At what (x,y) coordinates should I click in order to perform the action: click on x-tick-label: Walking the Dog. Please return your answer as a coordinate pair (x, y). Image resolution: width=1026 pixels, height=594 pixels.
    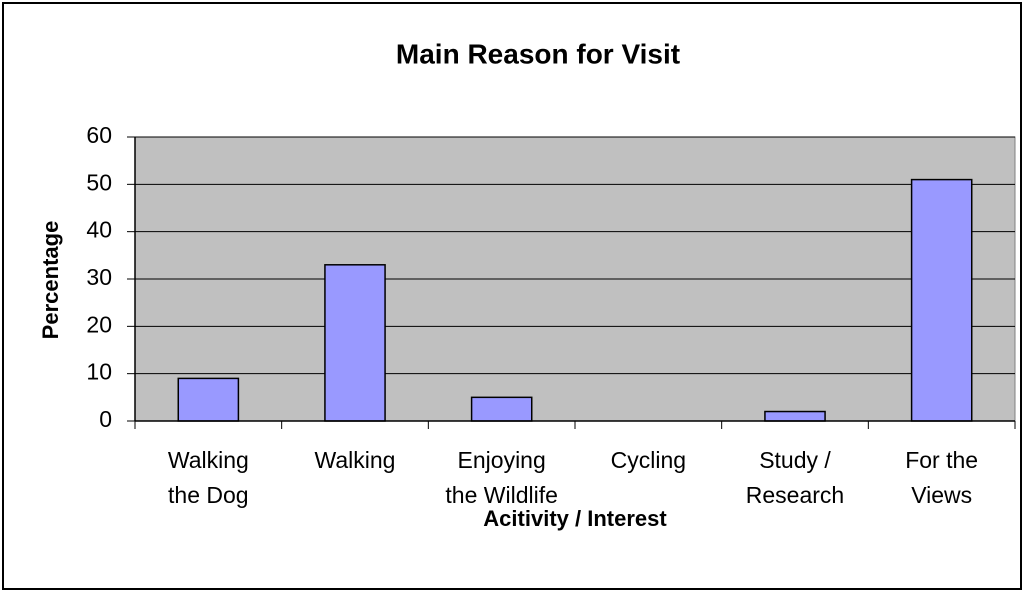
    Looking at the image, I should click on (208, 477).